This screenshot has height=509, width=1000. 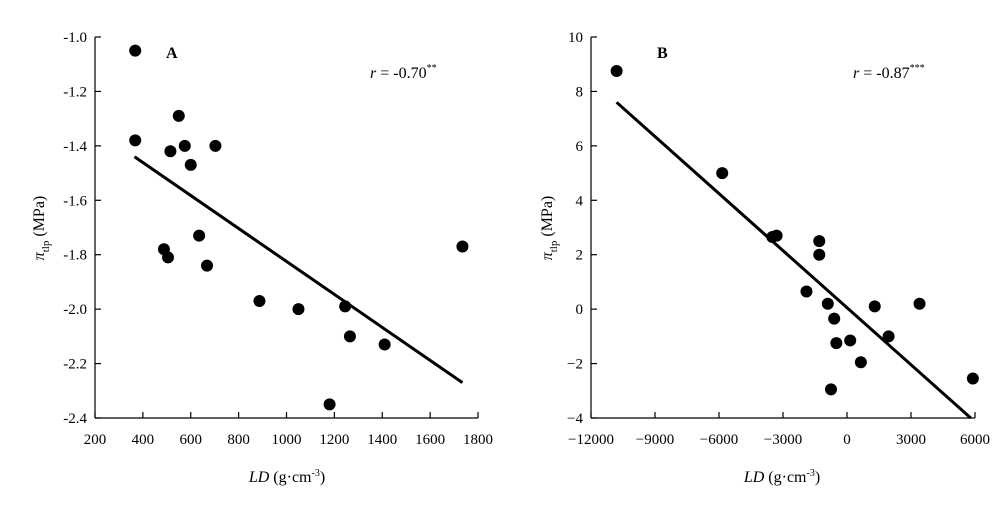 I want to click on panel-a-x-label-unit: (g·cm, so click(x=290, y=477).